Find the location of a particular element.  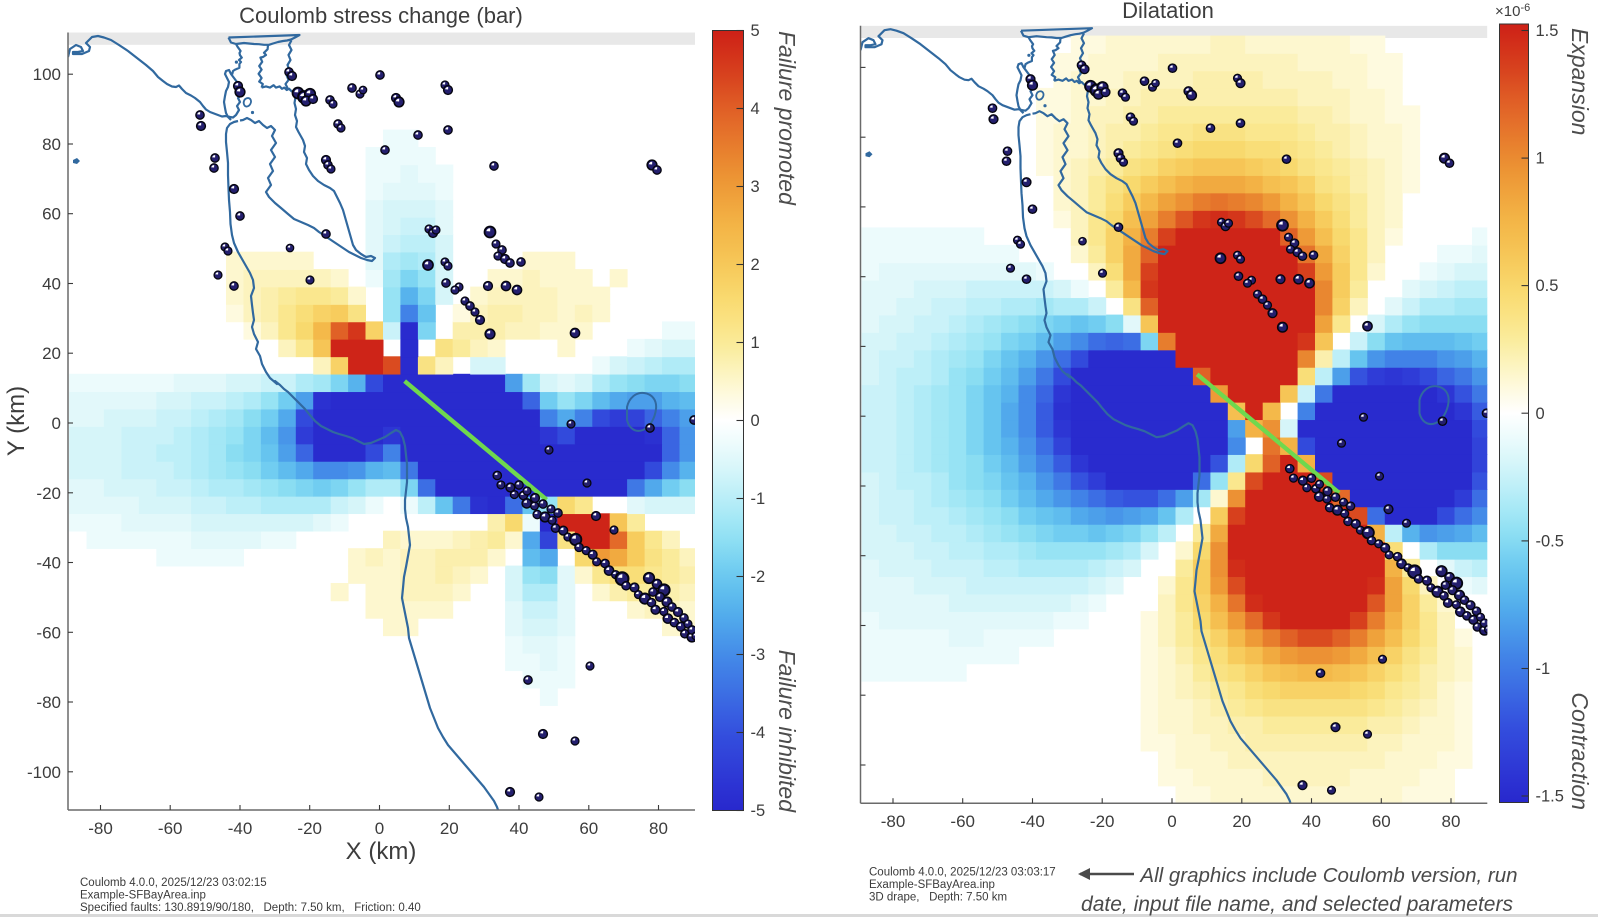

svg-text: 4 is located at coordinates (755, 109).